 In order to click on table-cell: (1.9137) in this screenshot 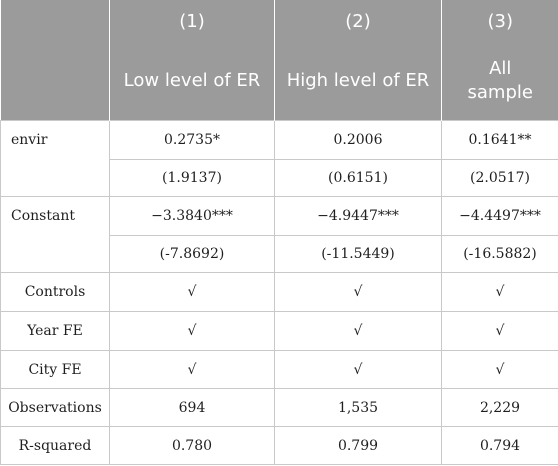, I will do `click(192, 178)`.